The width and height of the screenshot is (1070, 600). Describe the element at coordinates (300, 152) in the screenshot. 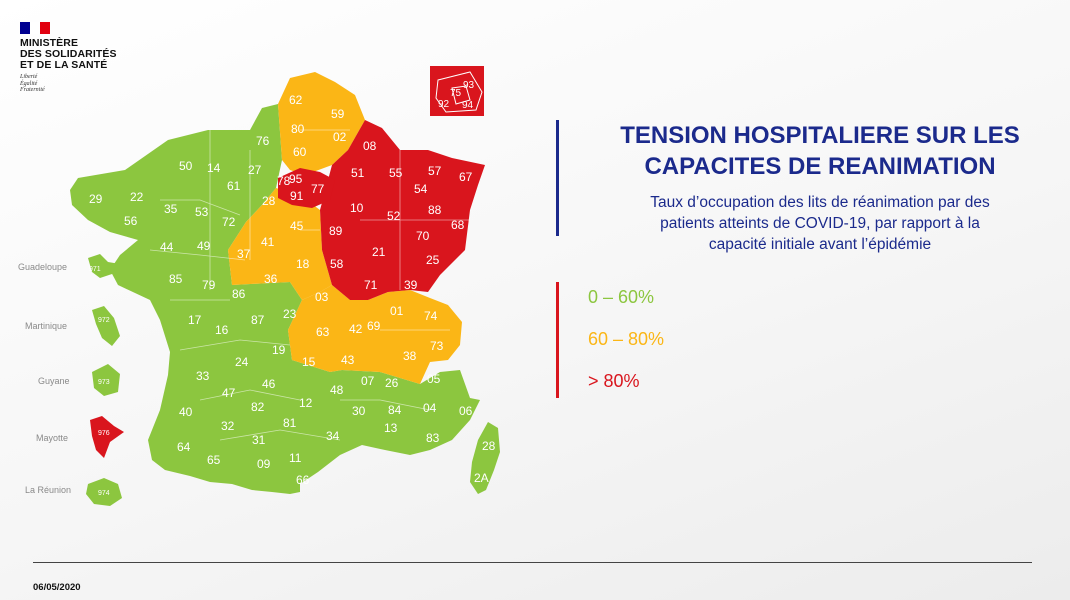

I see `department-label: 60` at that location.